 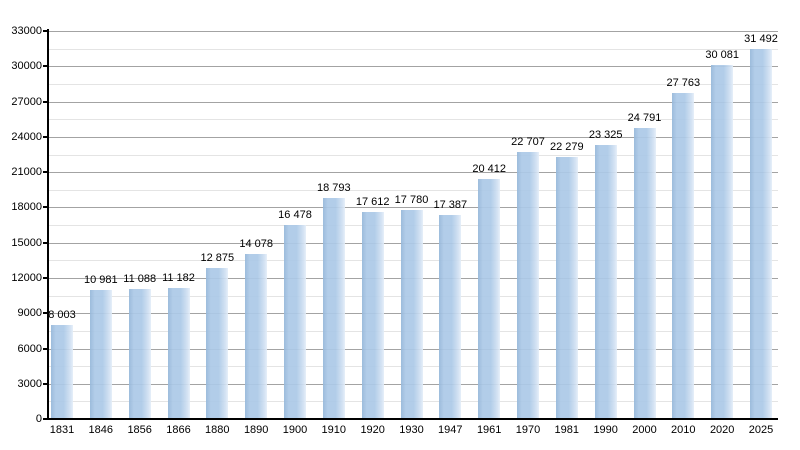 I want to click on bar-value-label: 27 763, so click(x=683, y=82).